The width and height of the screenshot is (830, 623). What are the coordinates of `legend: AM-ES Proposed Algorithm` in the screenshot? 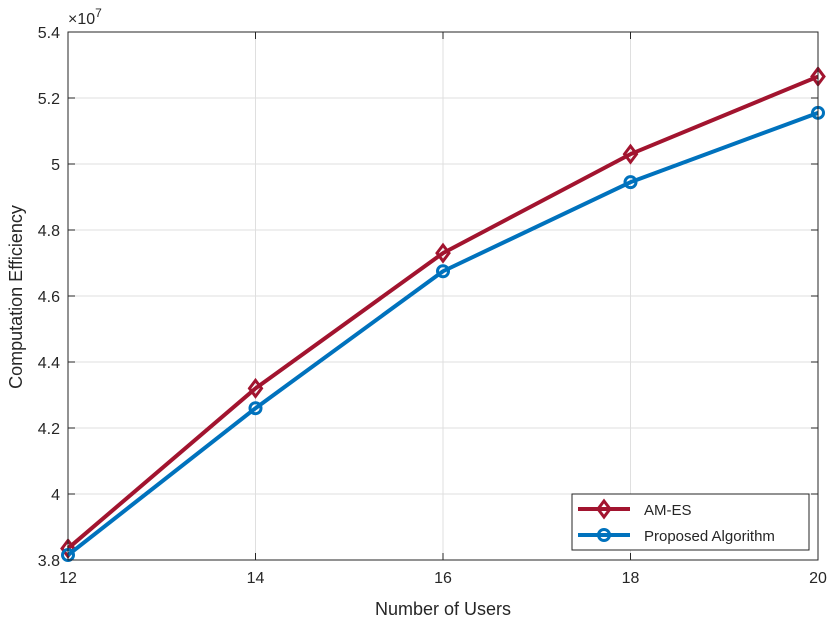 It's located at (690, 522).